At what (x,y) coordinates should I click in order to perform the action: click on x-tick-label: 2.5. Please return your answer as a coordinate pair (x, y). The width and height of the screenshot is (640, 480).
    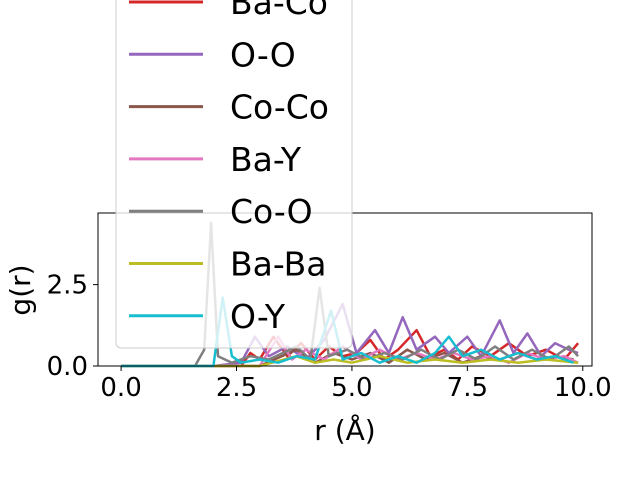
    Looking at the image, I should click on (236, 388).